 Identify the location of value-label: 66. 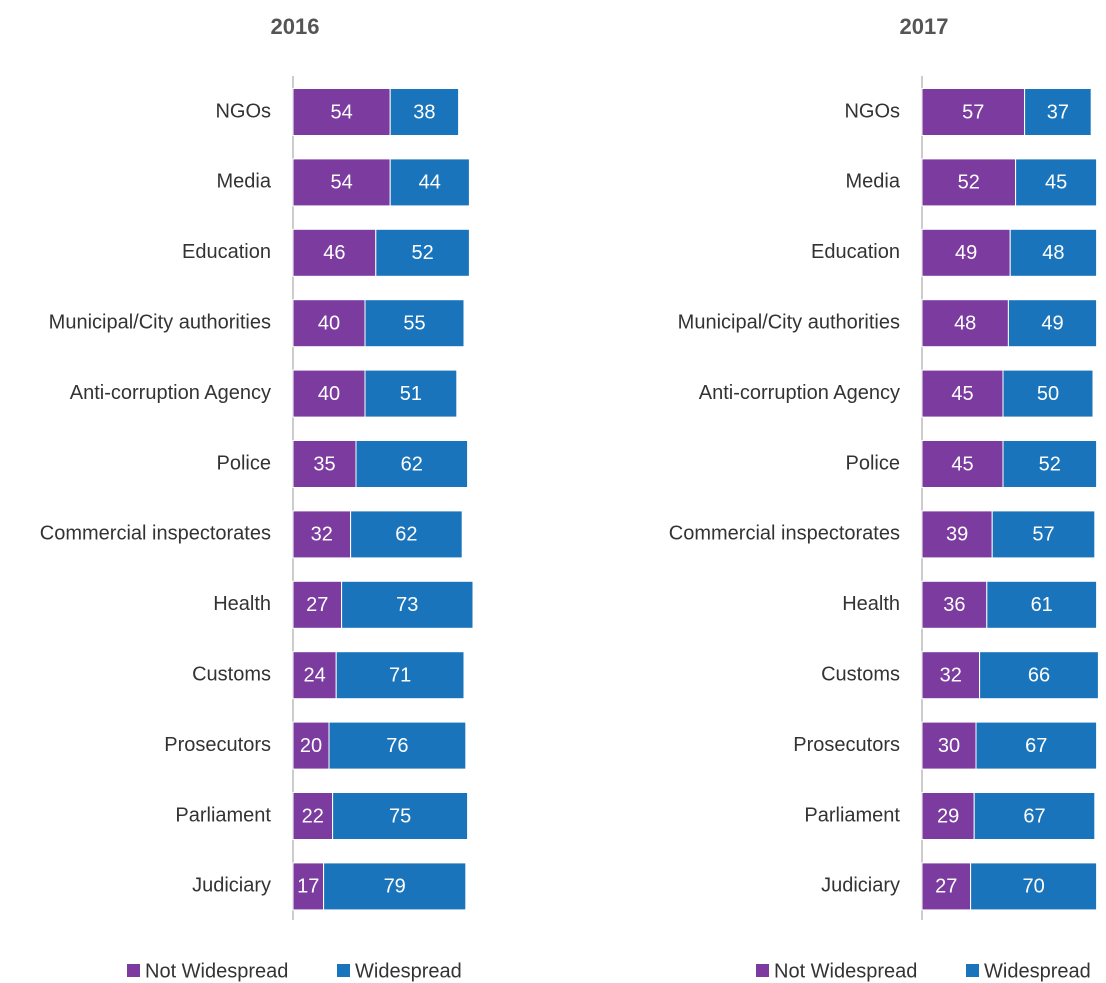
(1039, 675).